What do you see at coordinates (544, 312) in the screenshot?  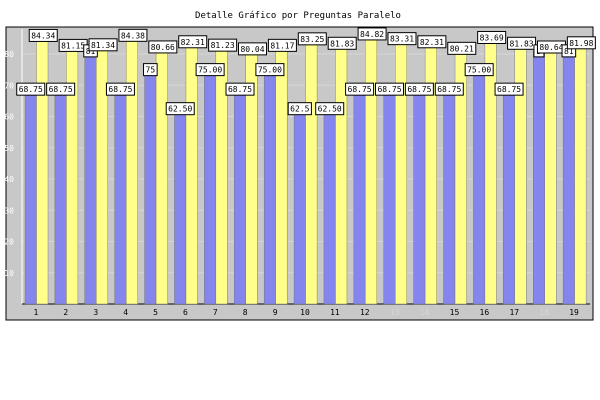 I see `x-tick-label: 18` at bounding box center [544, 312].